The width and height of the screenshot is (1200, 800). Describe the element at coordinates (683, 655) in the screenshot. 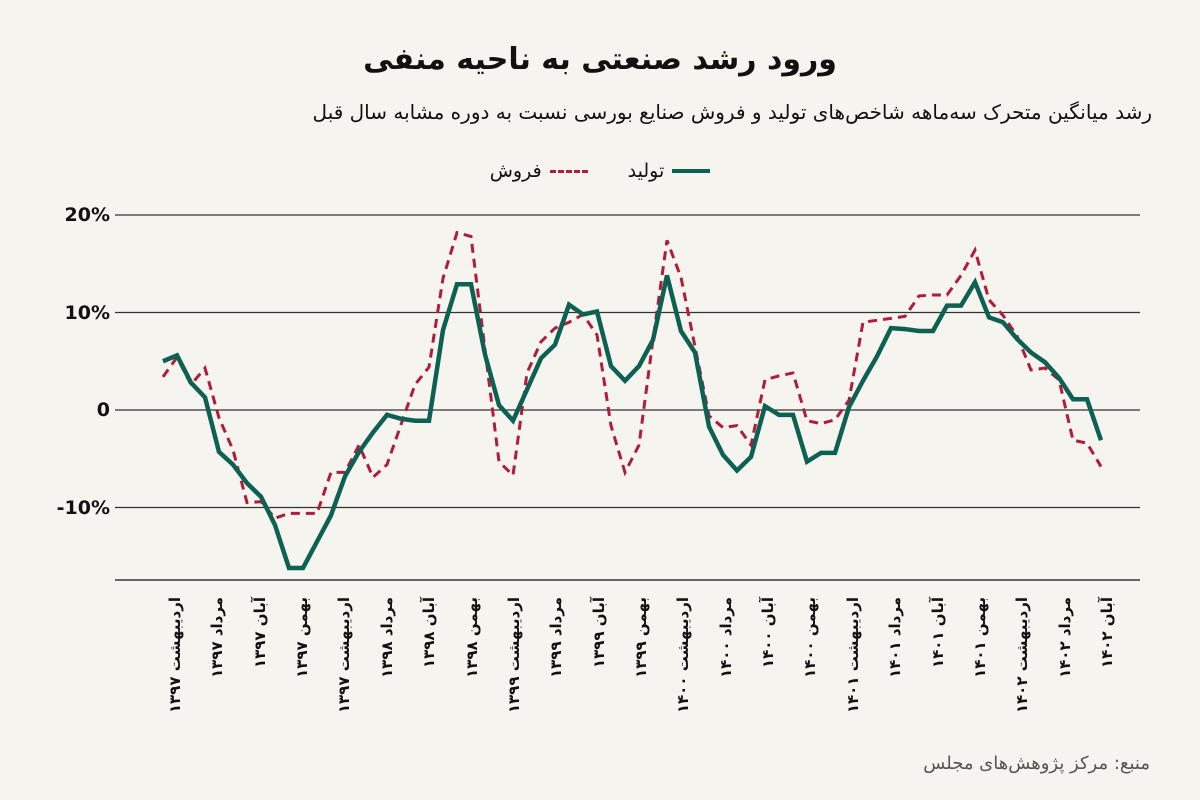

I see `x-tick-label: اردیبهشت ۱۴۰۰` at that location.